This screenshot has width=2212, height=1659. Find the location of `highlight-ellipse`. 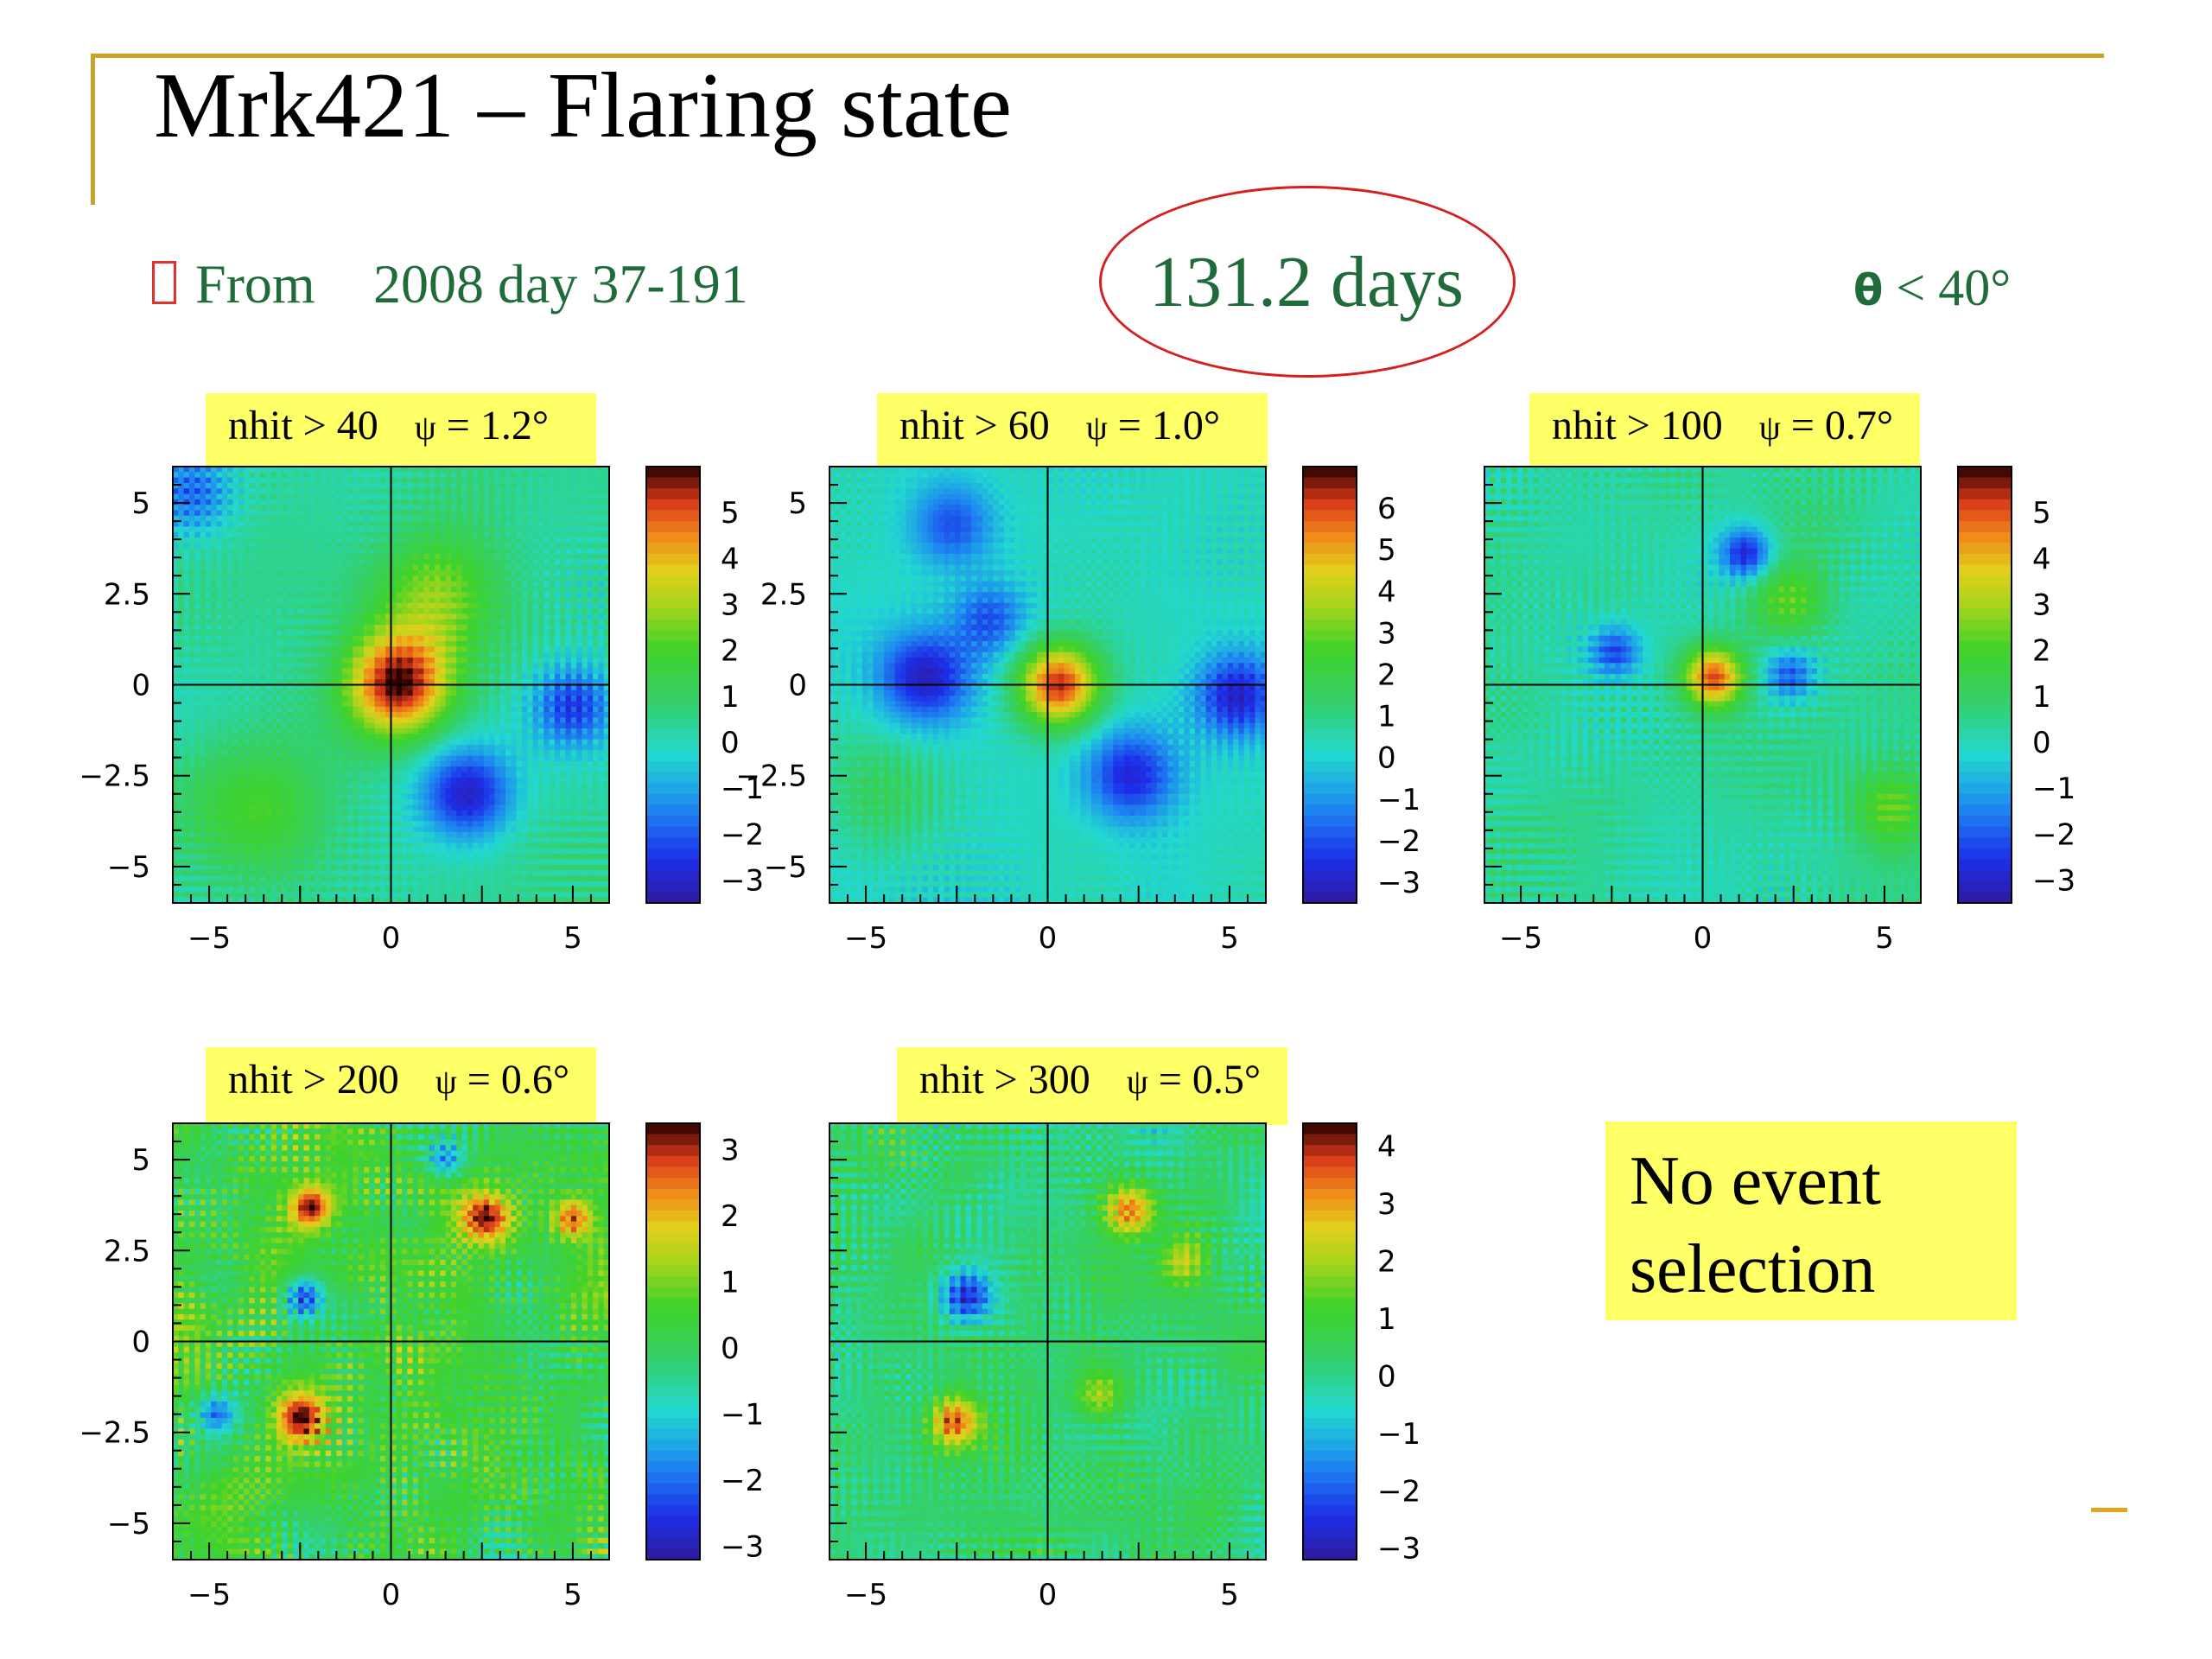

highlight-ellipse is located at coordinates (1307, 282).